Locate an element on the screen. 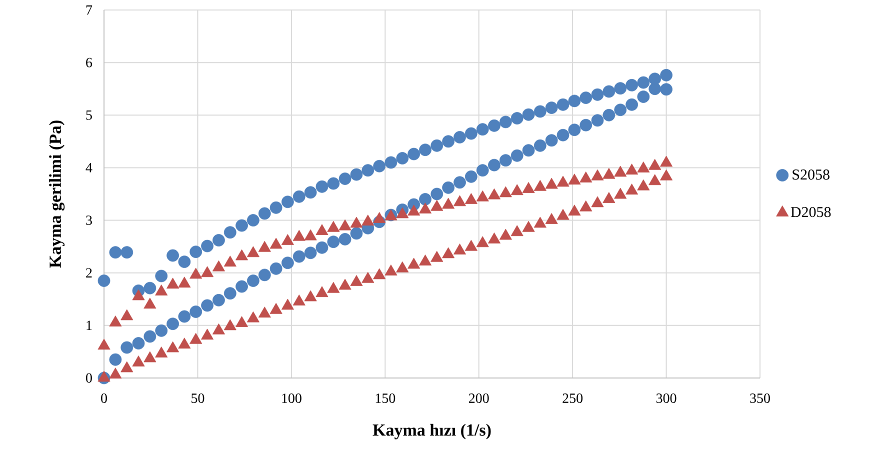 This screenshot has width=876, height=473. y-tick-label: 4 is located at coordinates (89, 167).